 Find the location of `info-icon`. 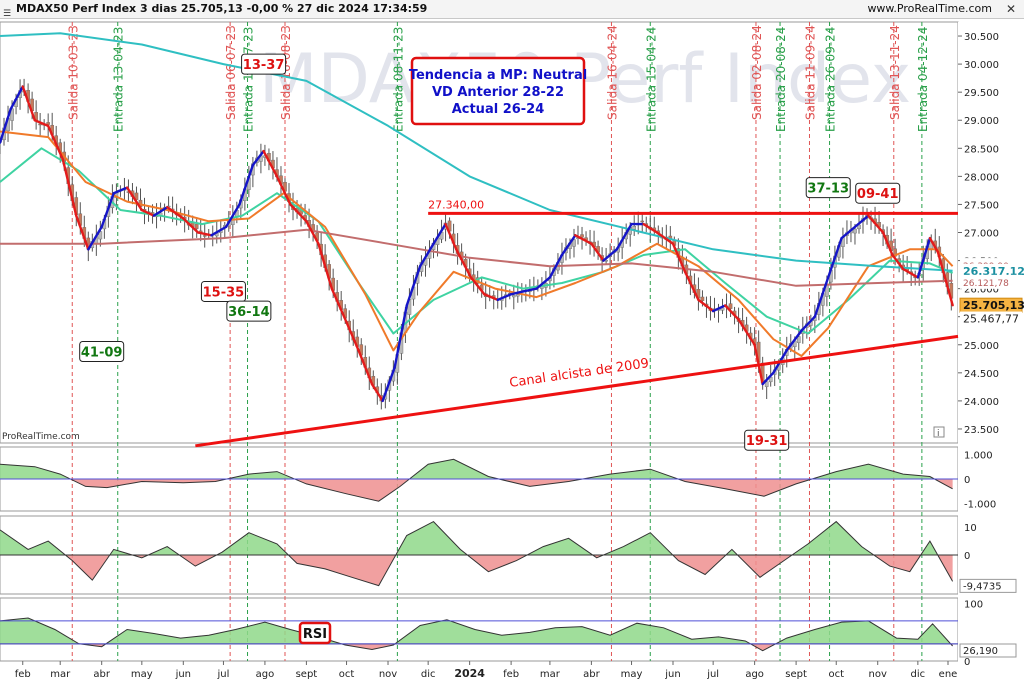

info-icon is located at coordinates (939, 432).